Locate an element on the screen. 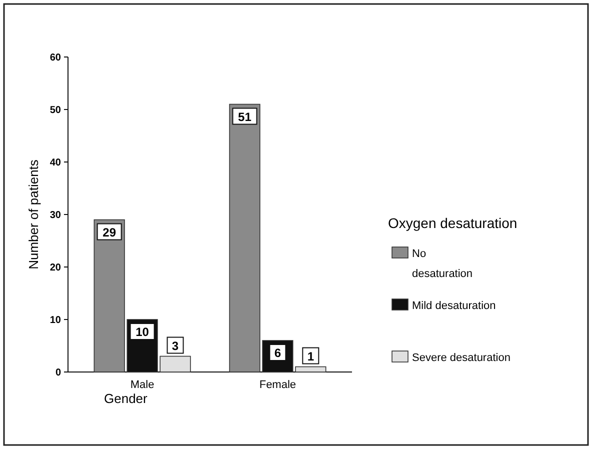  legend-label: No desaturation is located at coordinates (442, 264).